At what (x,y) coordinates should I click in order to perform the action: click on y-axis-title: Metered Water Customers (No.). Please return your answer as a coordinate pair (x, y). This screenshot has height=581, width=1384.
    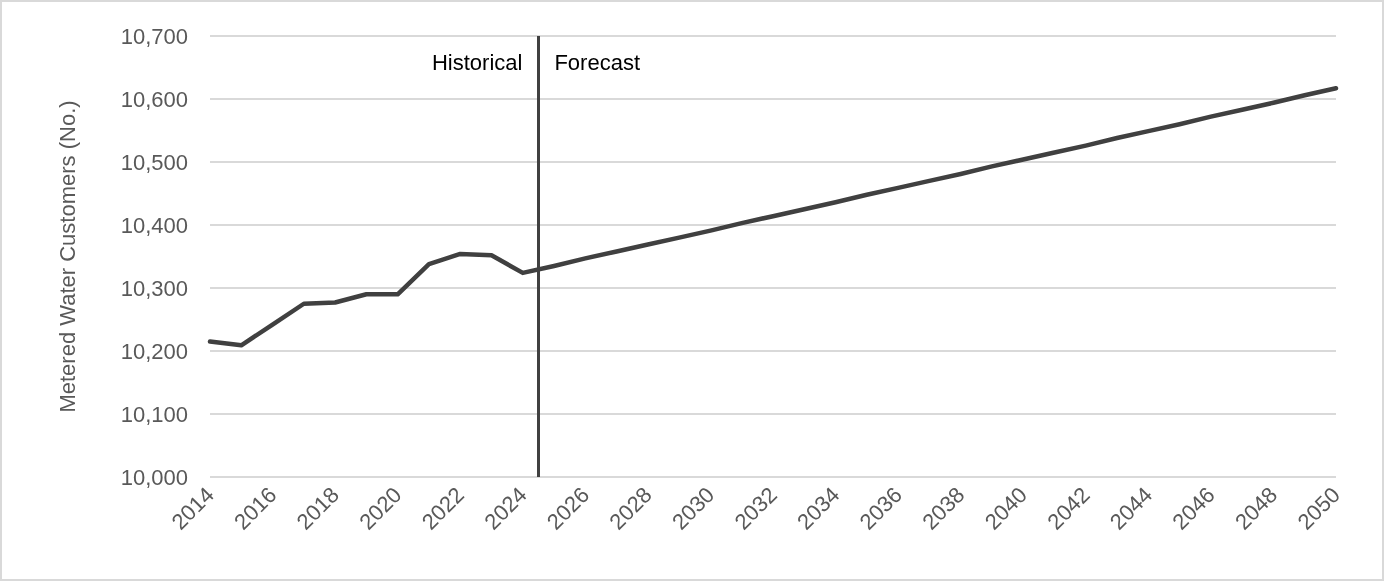
    Looking at the image, I should click on (67, 256).